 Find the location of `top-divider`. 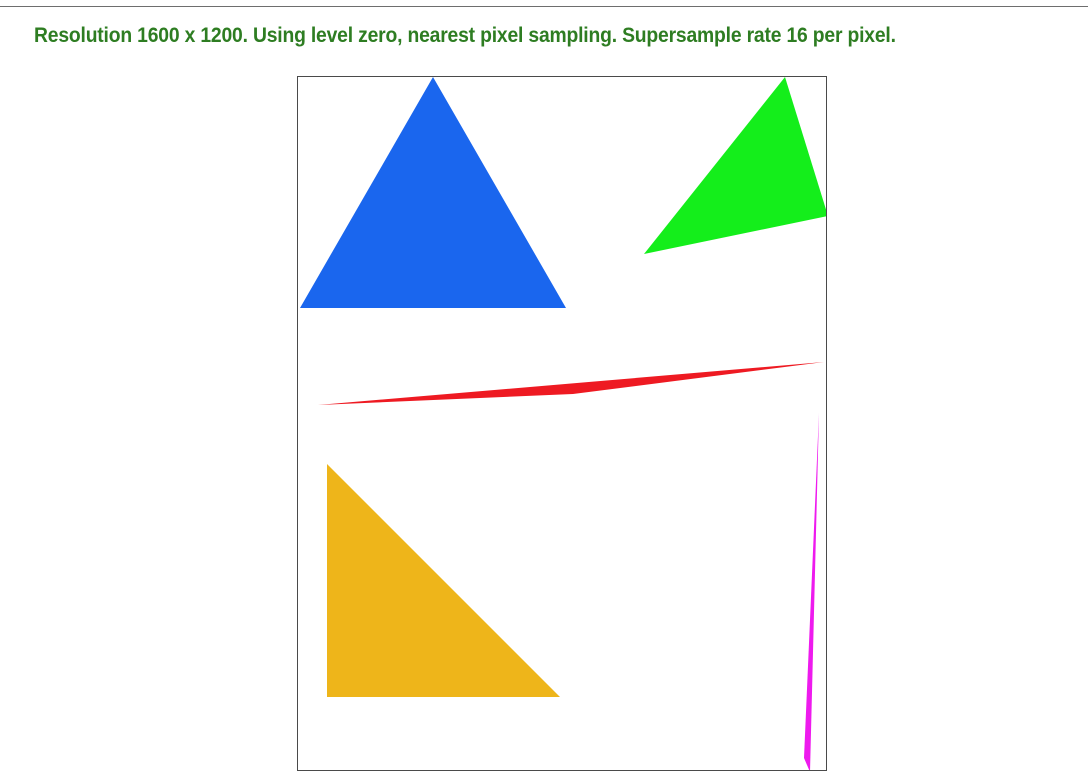

top-divider is located at coordinates (544, 6).